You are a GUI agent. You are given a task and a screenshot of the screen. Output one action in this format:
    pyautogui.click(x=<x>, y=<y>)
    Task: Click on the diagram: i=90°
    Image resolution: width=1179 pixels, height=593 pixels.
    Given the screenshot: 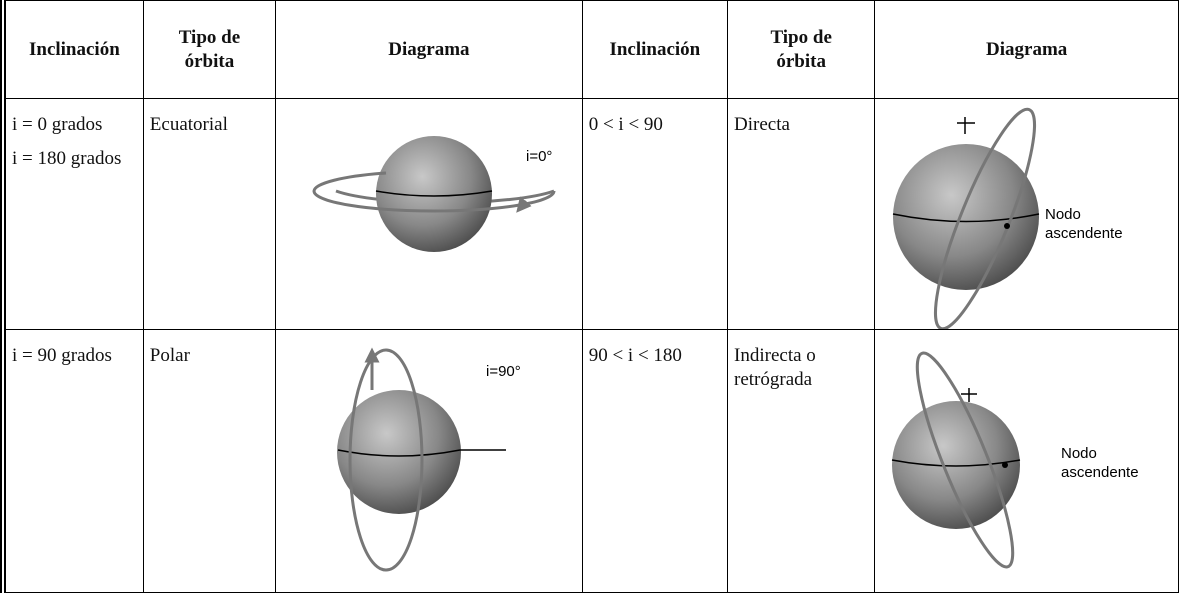 What is the action you would take?
    pyautogui.click(x=429, y=459)
    